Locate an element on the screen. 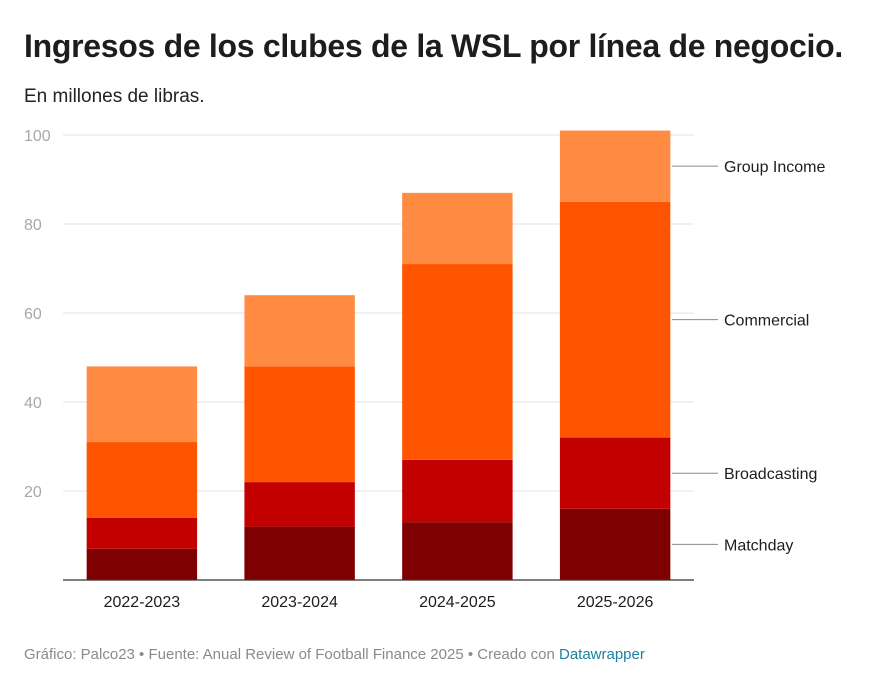 This screenshot has width=870, height=678. datawrapper-link: Datawrapper is located at coordinates (601, 654).